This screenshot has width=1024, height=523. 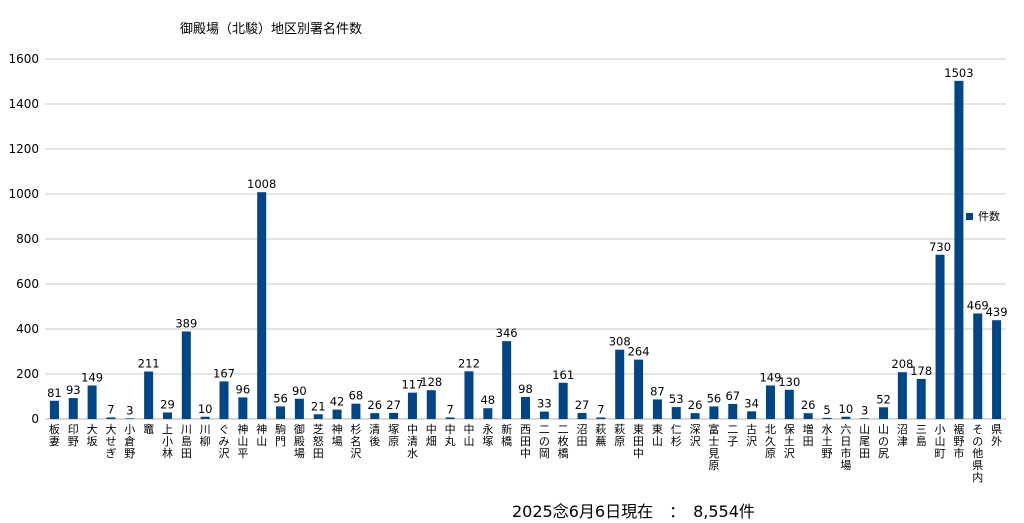 What do you see at coordinates (845, 447) in the screenshot?
I see `x-category-label: 六日市場` at bounding box center [845, 447].